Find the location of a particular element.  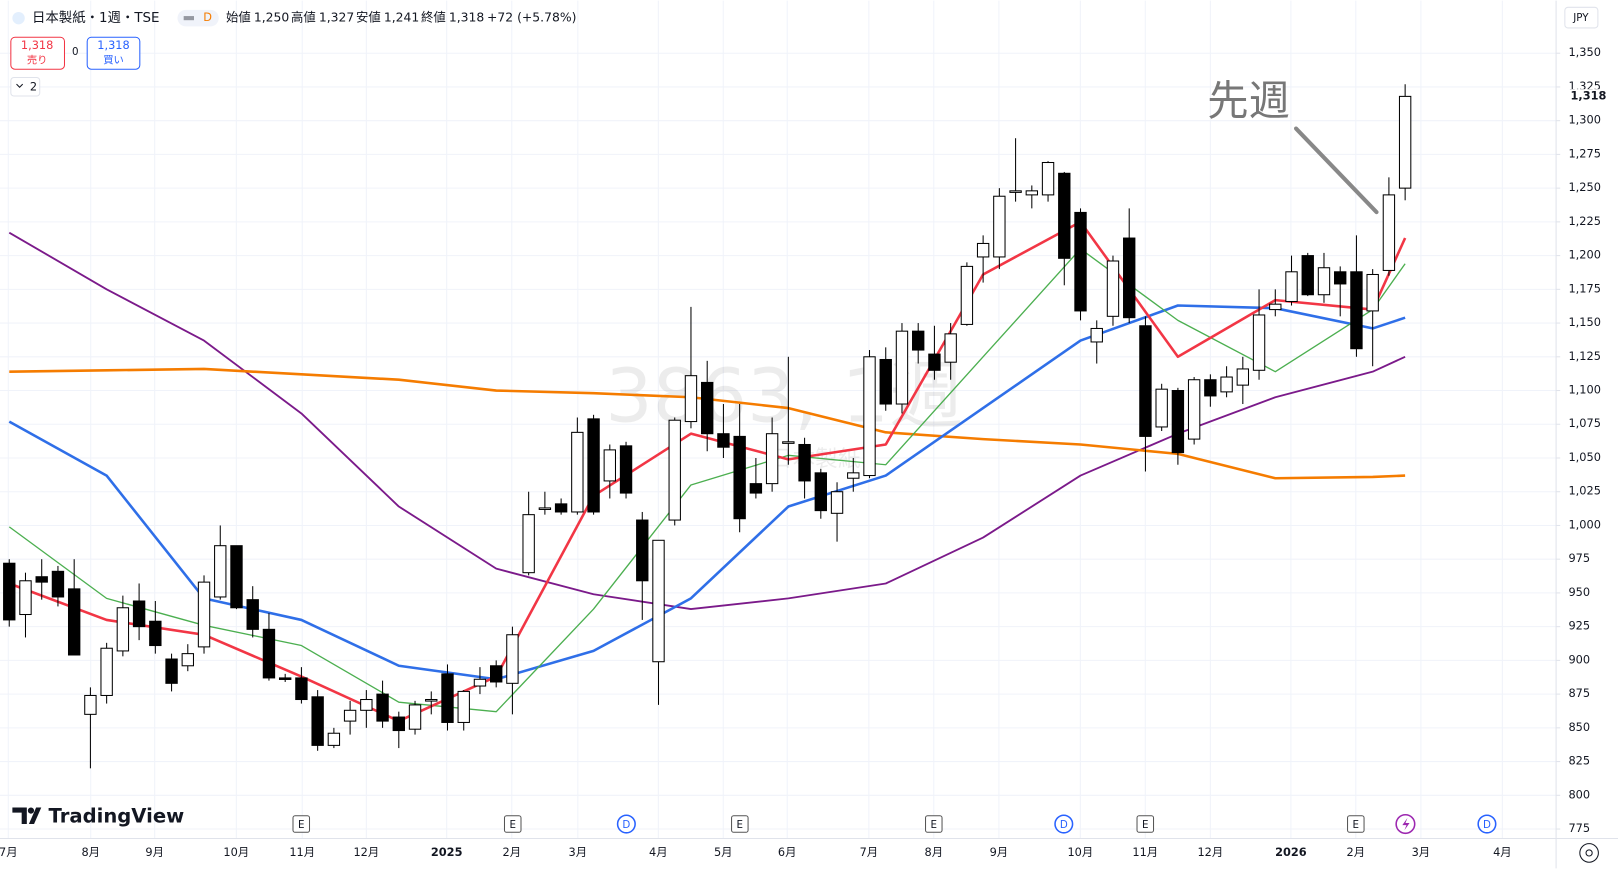

ohlc-value: 1,250 is located at coordinates (272, 18).